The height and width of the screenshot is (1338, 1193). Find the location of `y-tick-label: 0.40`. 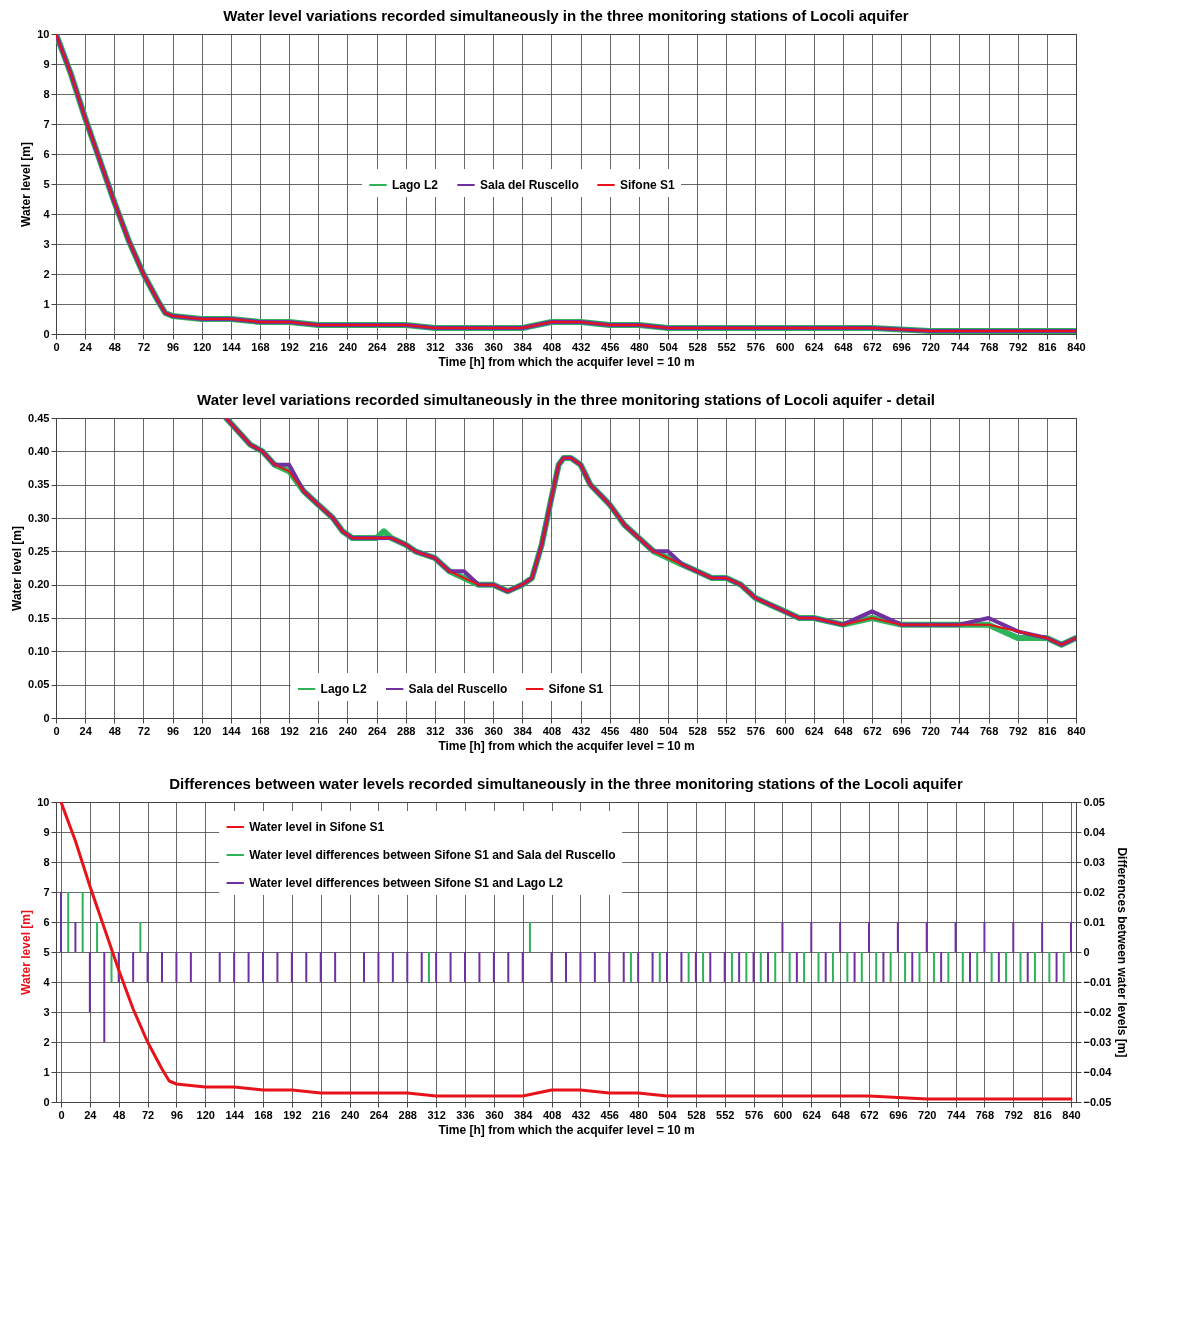

y-tick-label: 0.40 is located at coordinates (39, 450).